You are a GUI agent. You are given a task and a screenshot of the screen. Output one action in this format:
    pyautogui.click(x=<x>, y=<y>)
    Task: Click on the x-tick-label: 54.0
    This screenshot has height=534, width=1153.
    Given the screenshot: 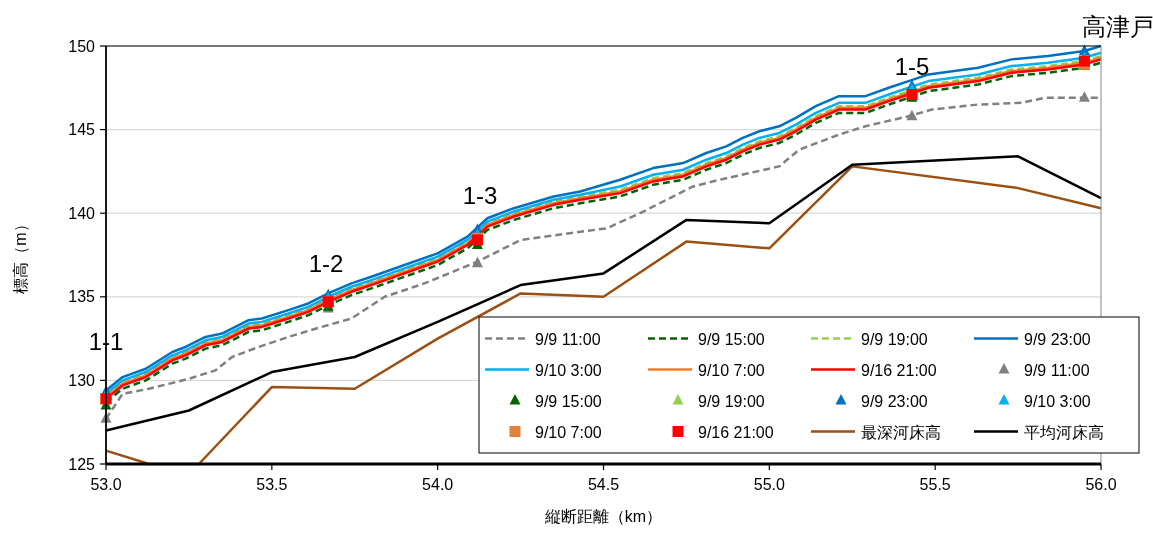 What is the action you would take?
    pyautogui.click(x=438, y=484)
    